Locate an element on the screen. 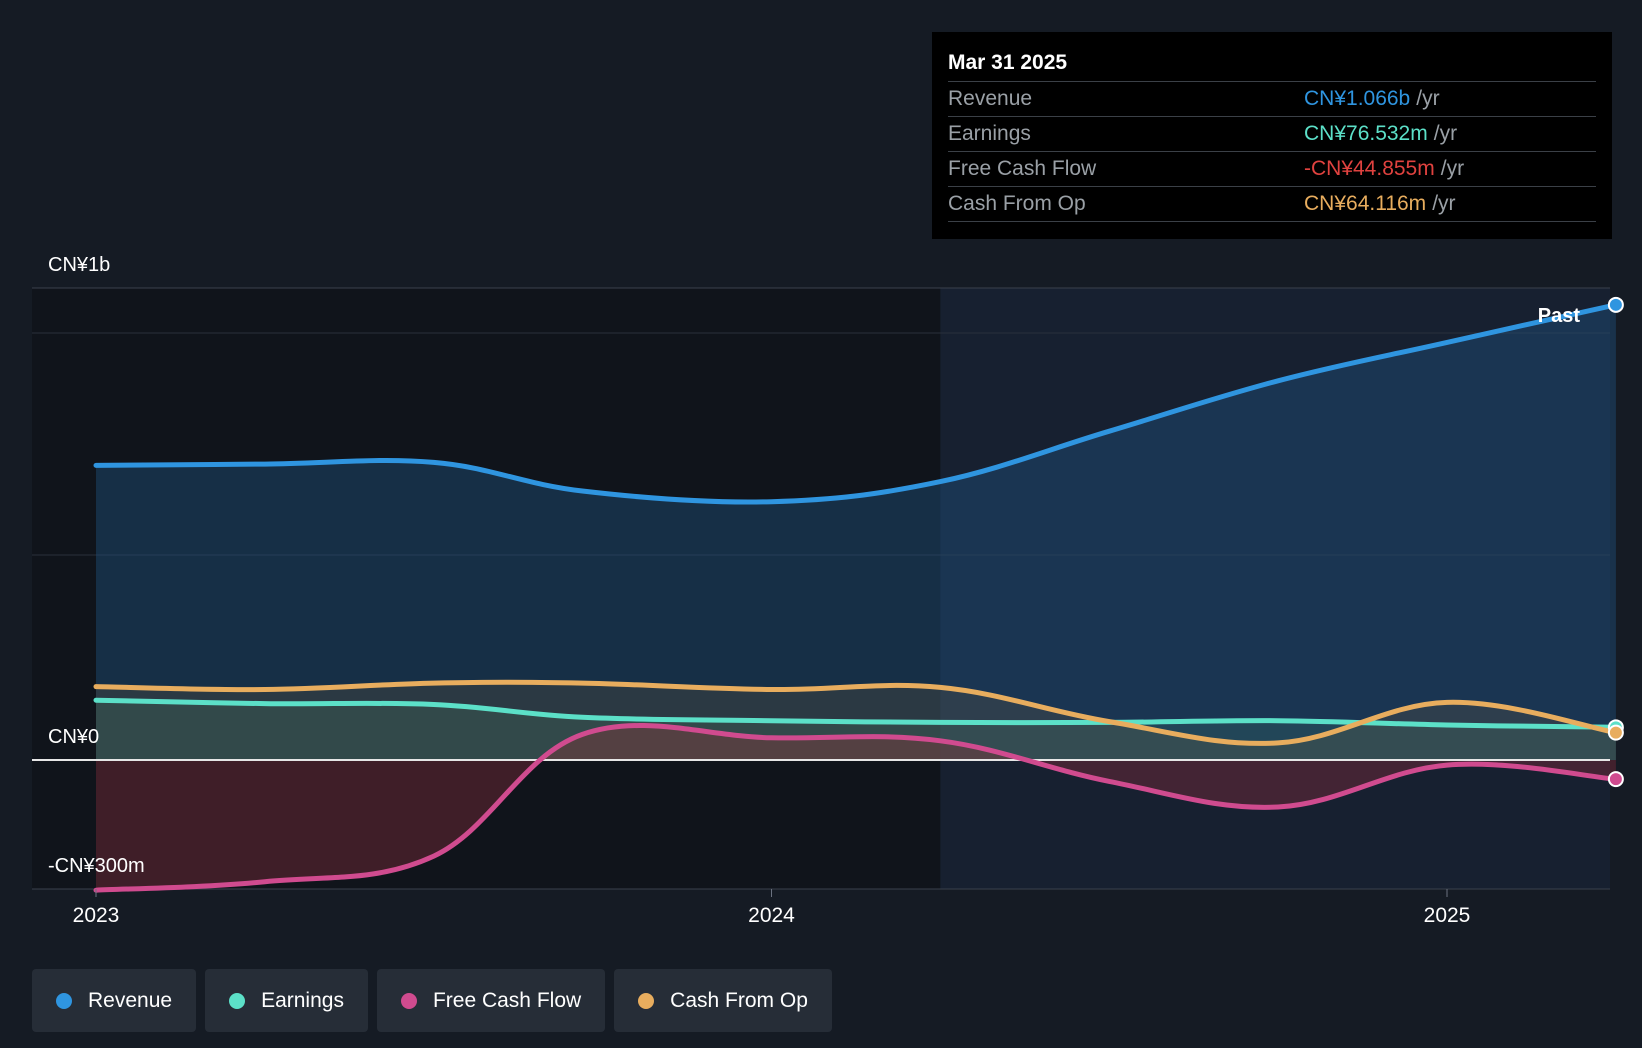 This screenshot has height=1048, width=1642. legend-label: Free Cash Flow is located at coordinates (507, 1000).